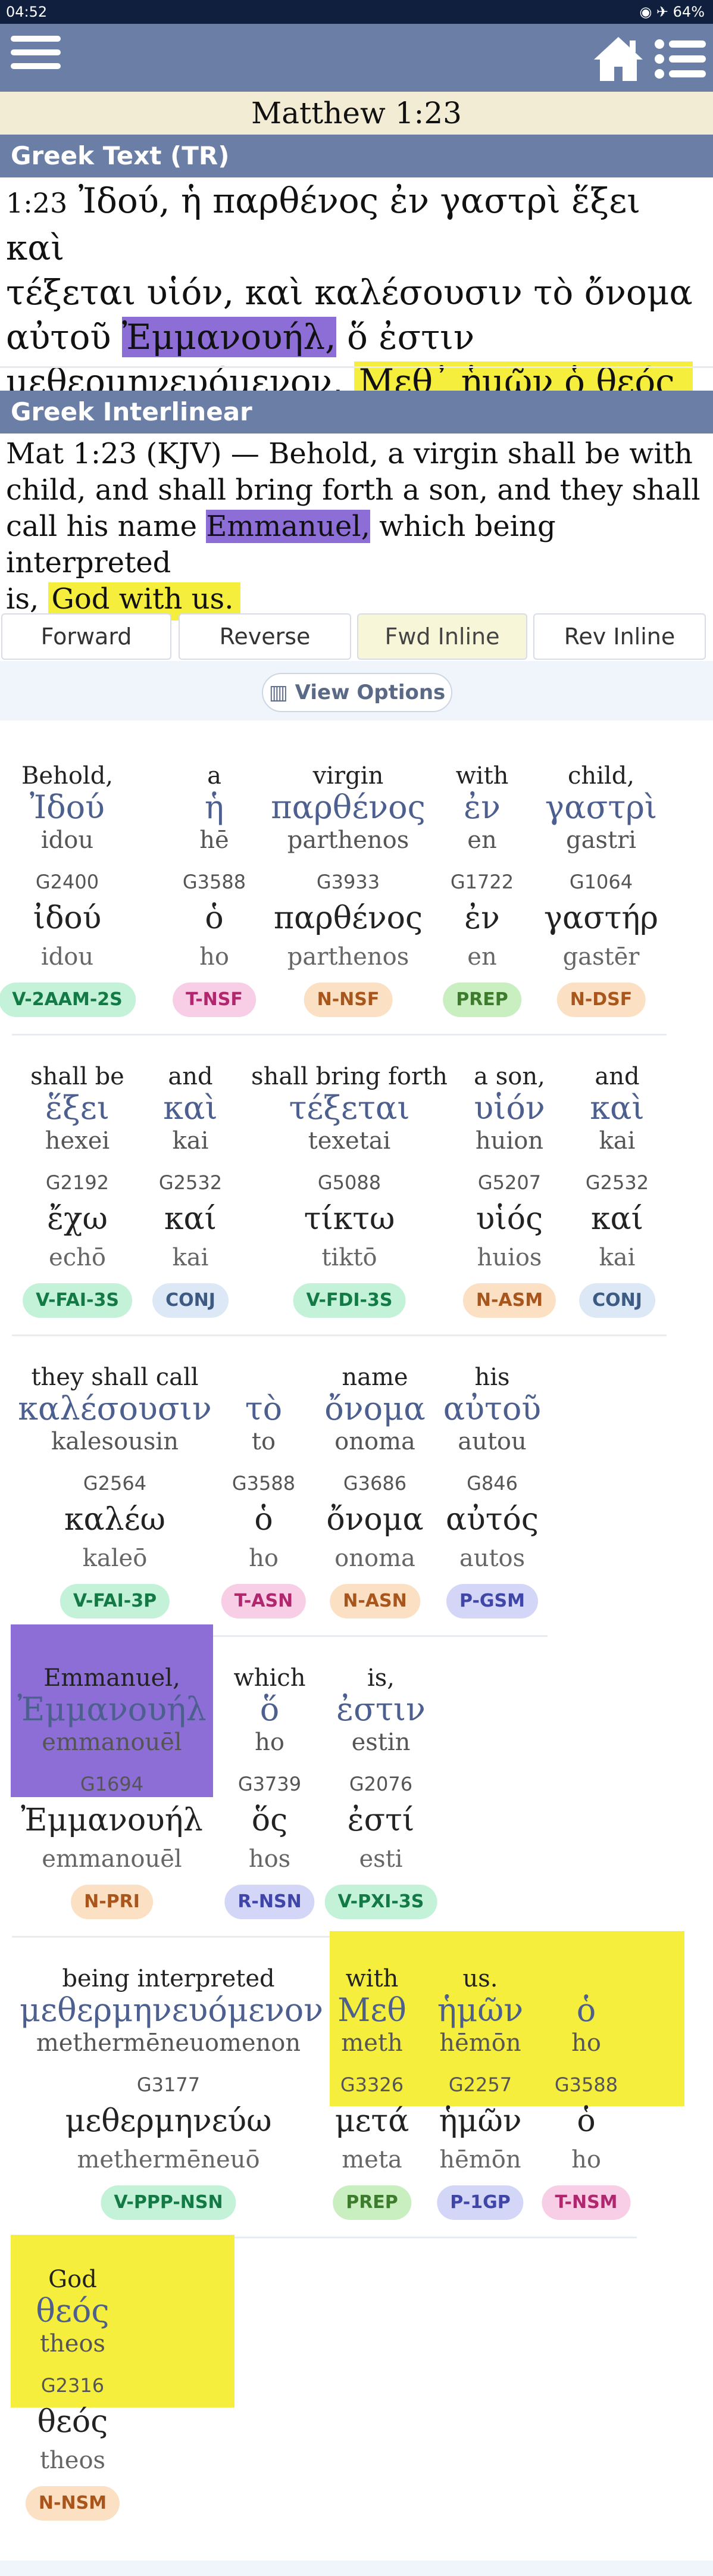 This screenshot has height=2576, width=713. I want to click on word-transliteration: texetai, so click(349, 1141).